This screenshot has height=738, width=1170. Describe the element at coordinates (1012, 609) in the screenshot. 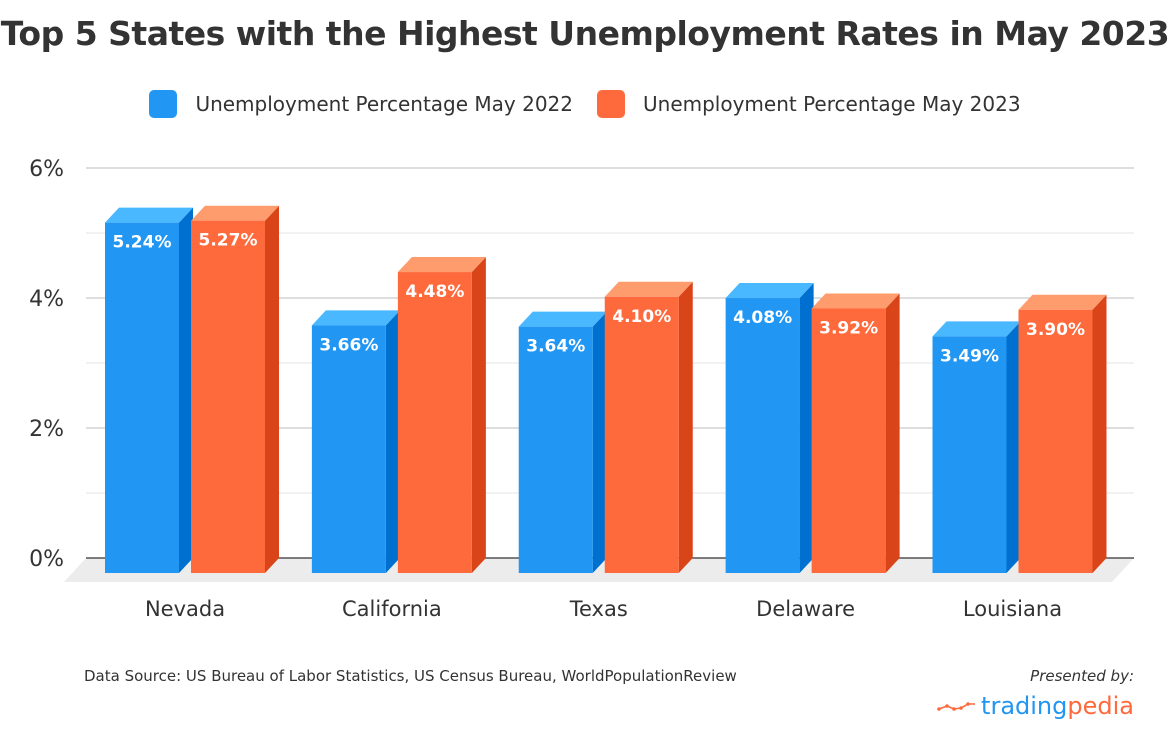

I see `x-tick-label: Louisiana` at that location.